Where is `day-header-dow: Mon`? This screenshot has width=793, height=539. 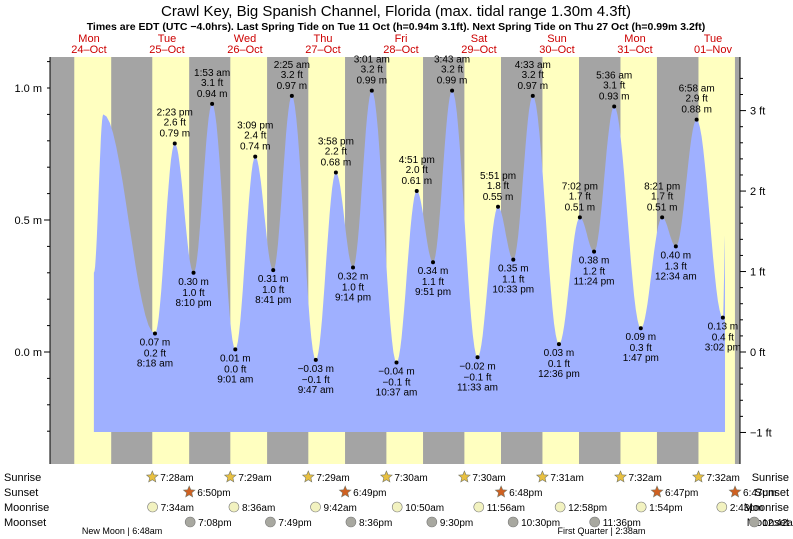
day-header-dow: Mon is located at coordinates (88, 39).